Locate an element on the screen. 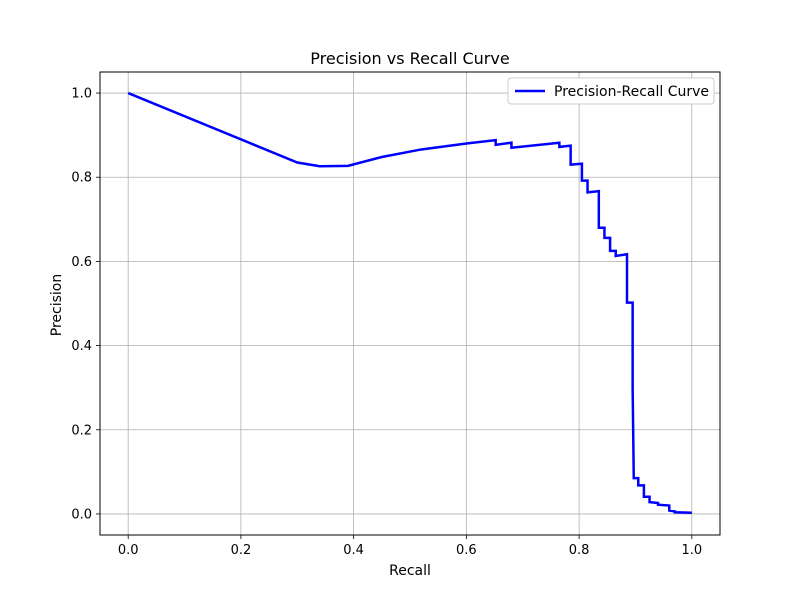 The image size is (800, 600). y-tick-label: 0.0 is located at coordinates (81, 514).